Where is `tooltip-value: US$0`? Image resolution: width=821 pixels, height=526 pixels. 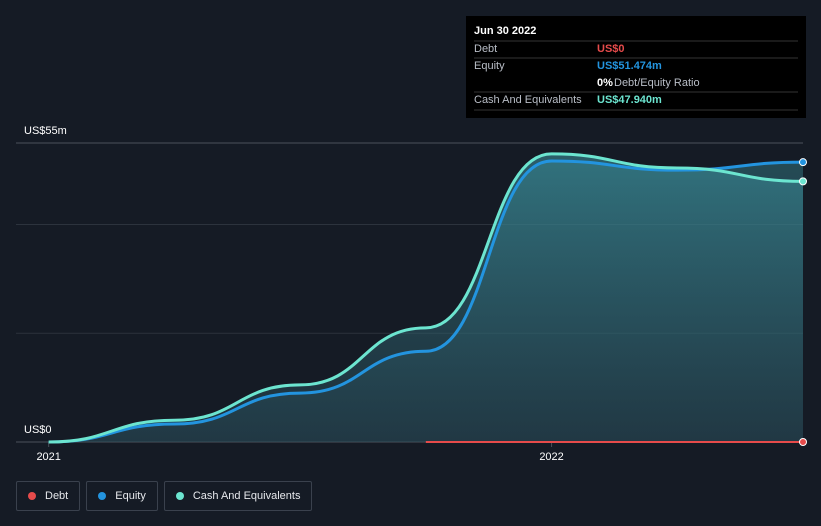
tooltip-value: US$0 is located at coordinates (611, 49).